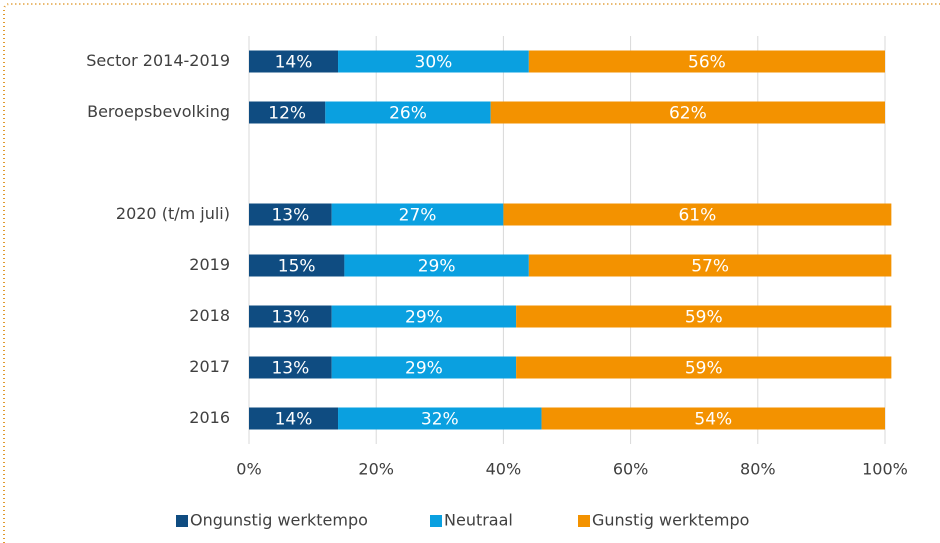 Image resolution: width=940 pixels, height=543 pixels. What do you see at coordinates (631, 469) in the screenshot?
I see `x-tick-label: 60%` at bounding box center [631, 469].